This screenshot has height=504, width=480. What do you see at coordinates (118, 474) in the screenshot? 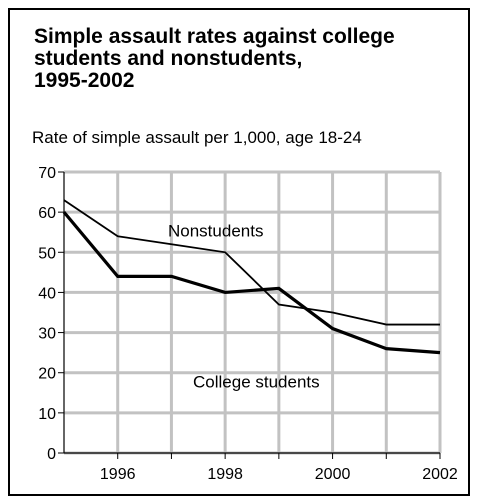
I see `x-tick-label: 1996` at bounding box center [118, 474].